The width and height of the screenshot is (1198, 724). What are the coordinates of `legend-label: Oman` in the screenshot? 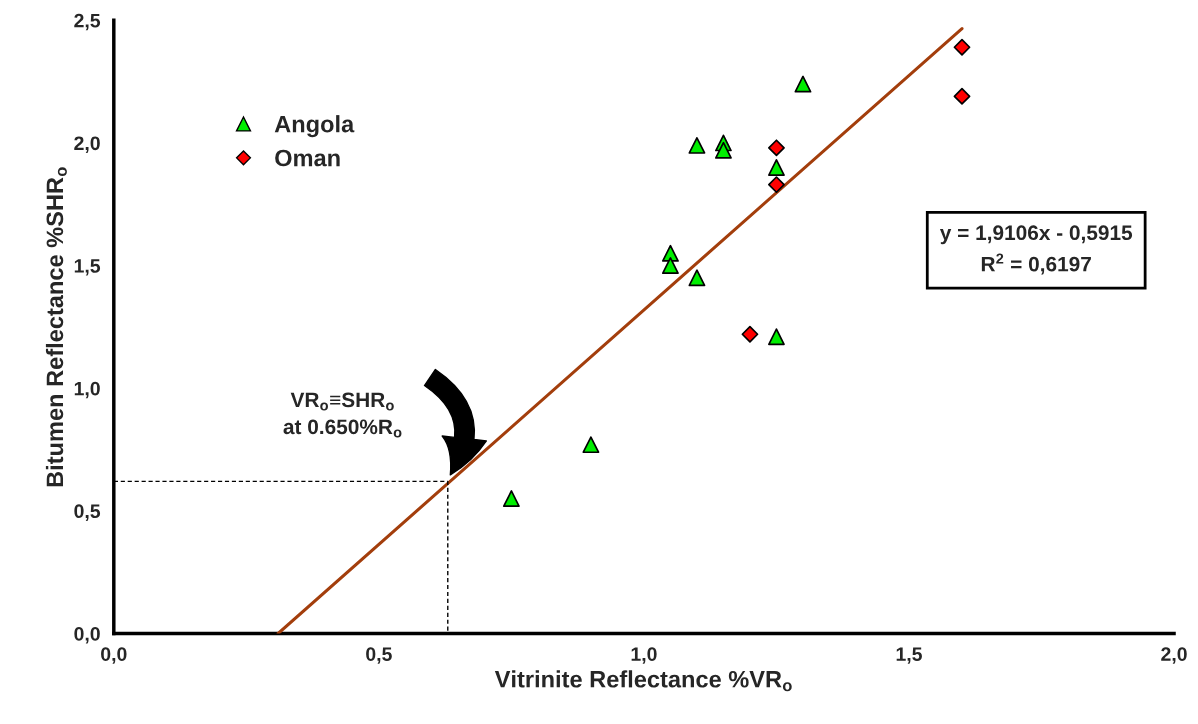 It's located at (307, 158).